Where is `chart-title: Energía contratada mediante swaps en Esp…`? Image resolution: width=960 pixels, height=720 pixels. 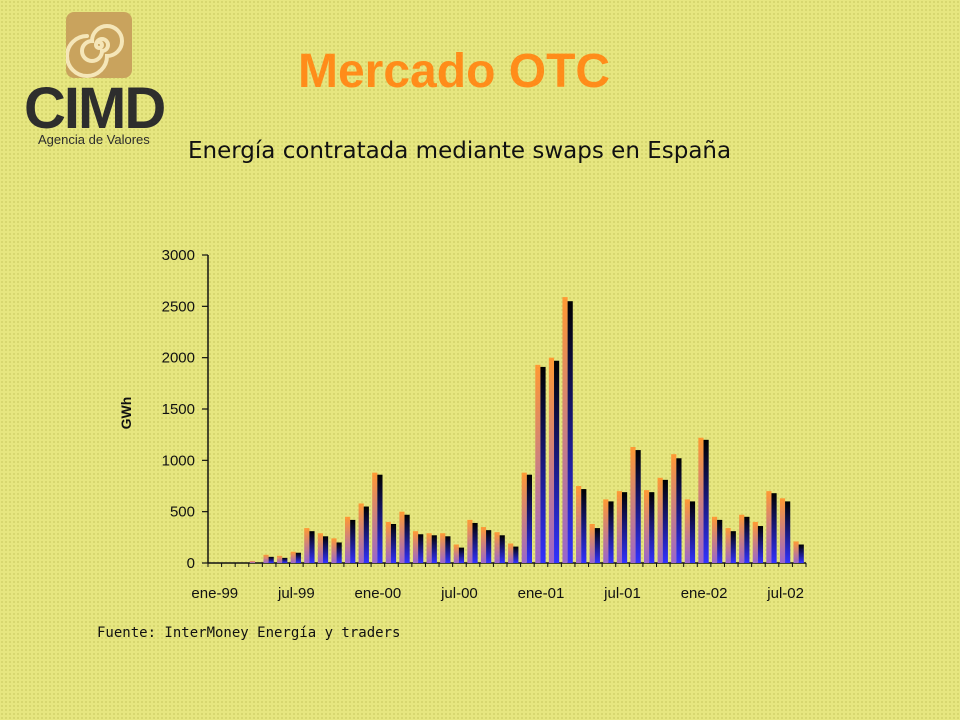
chart-title: Energía contratada mediante swaps en Esp… is located at coordinates (460, 151).